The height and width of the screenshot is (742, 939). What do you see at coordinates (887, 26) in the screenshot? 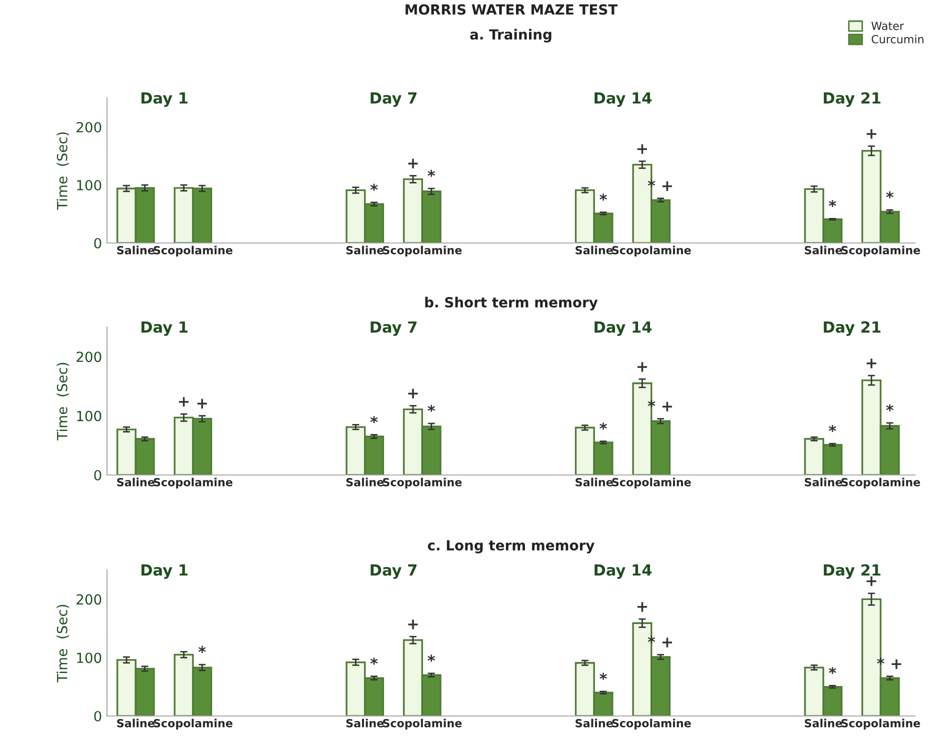
I see `legend-label: Water` at bounding box center [887, 26].